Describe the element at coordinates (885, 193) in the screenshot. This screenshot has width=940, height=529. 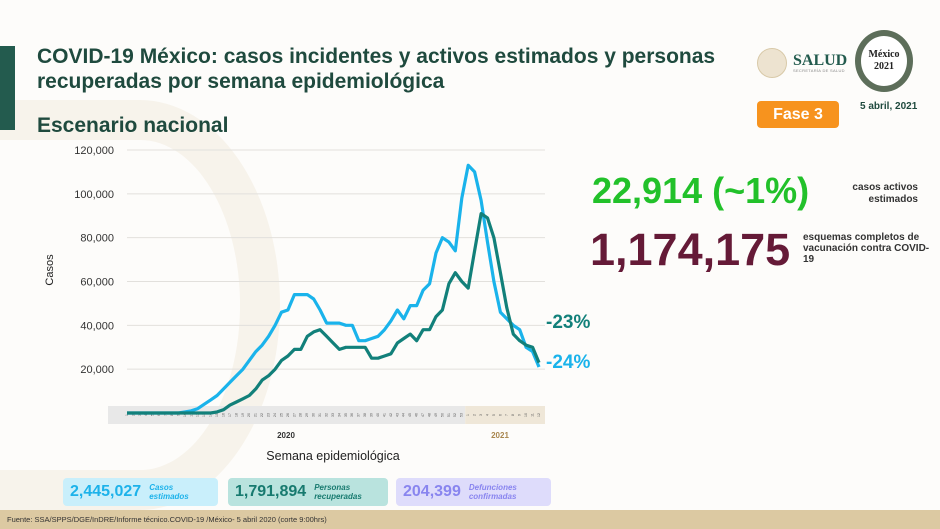
I see `active-cases-label: casos activos estimados` at that location.